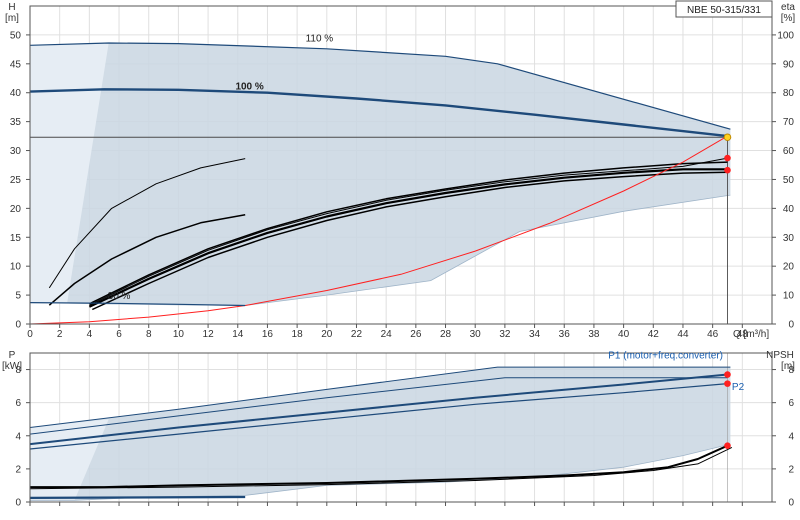 Image resolution: width=800 pixels, height=520 pixels. Describe the element at coordinates (789, 267) in the screenshot. I see `y-right-tick-label: 20` at that location.